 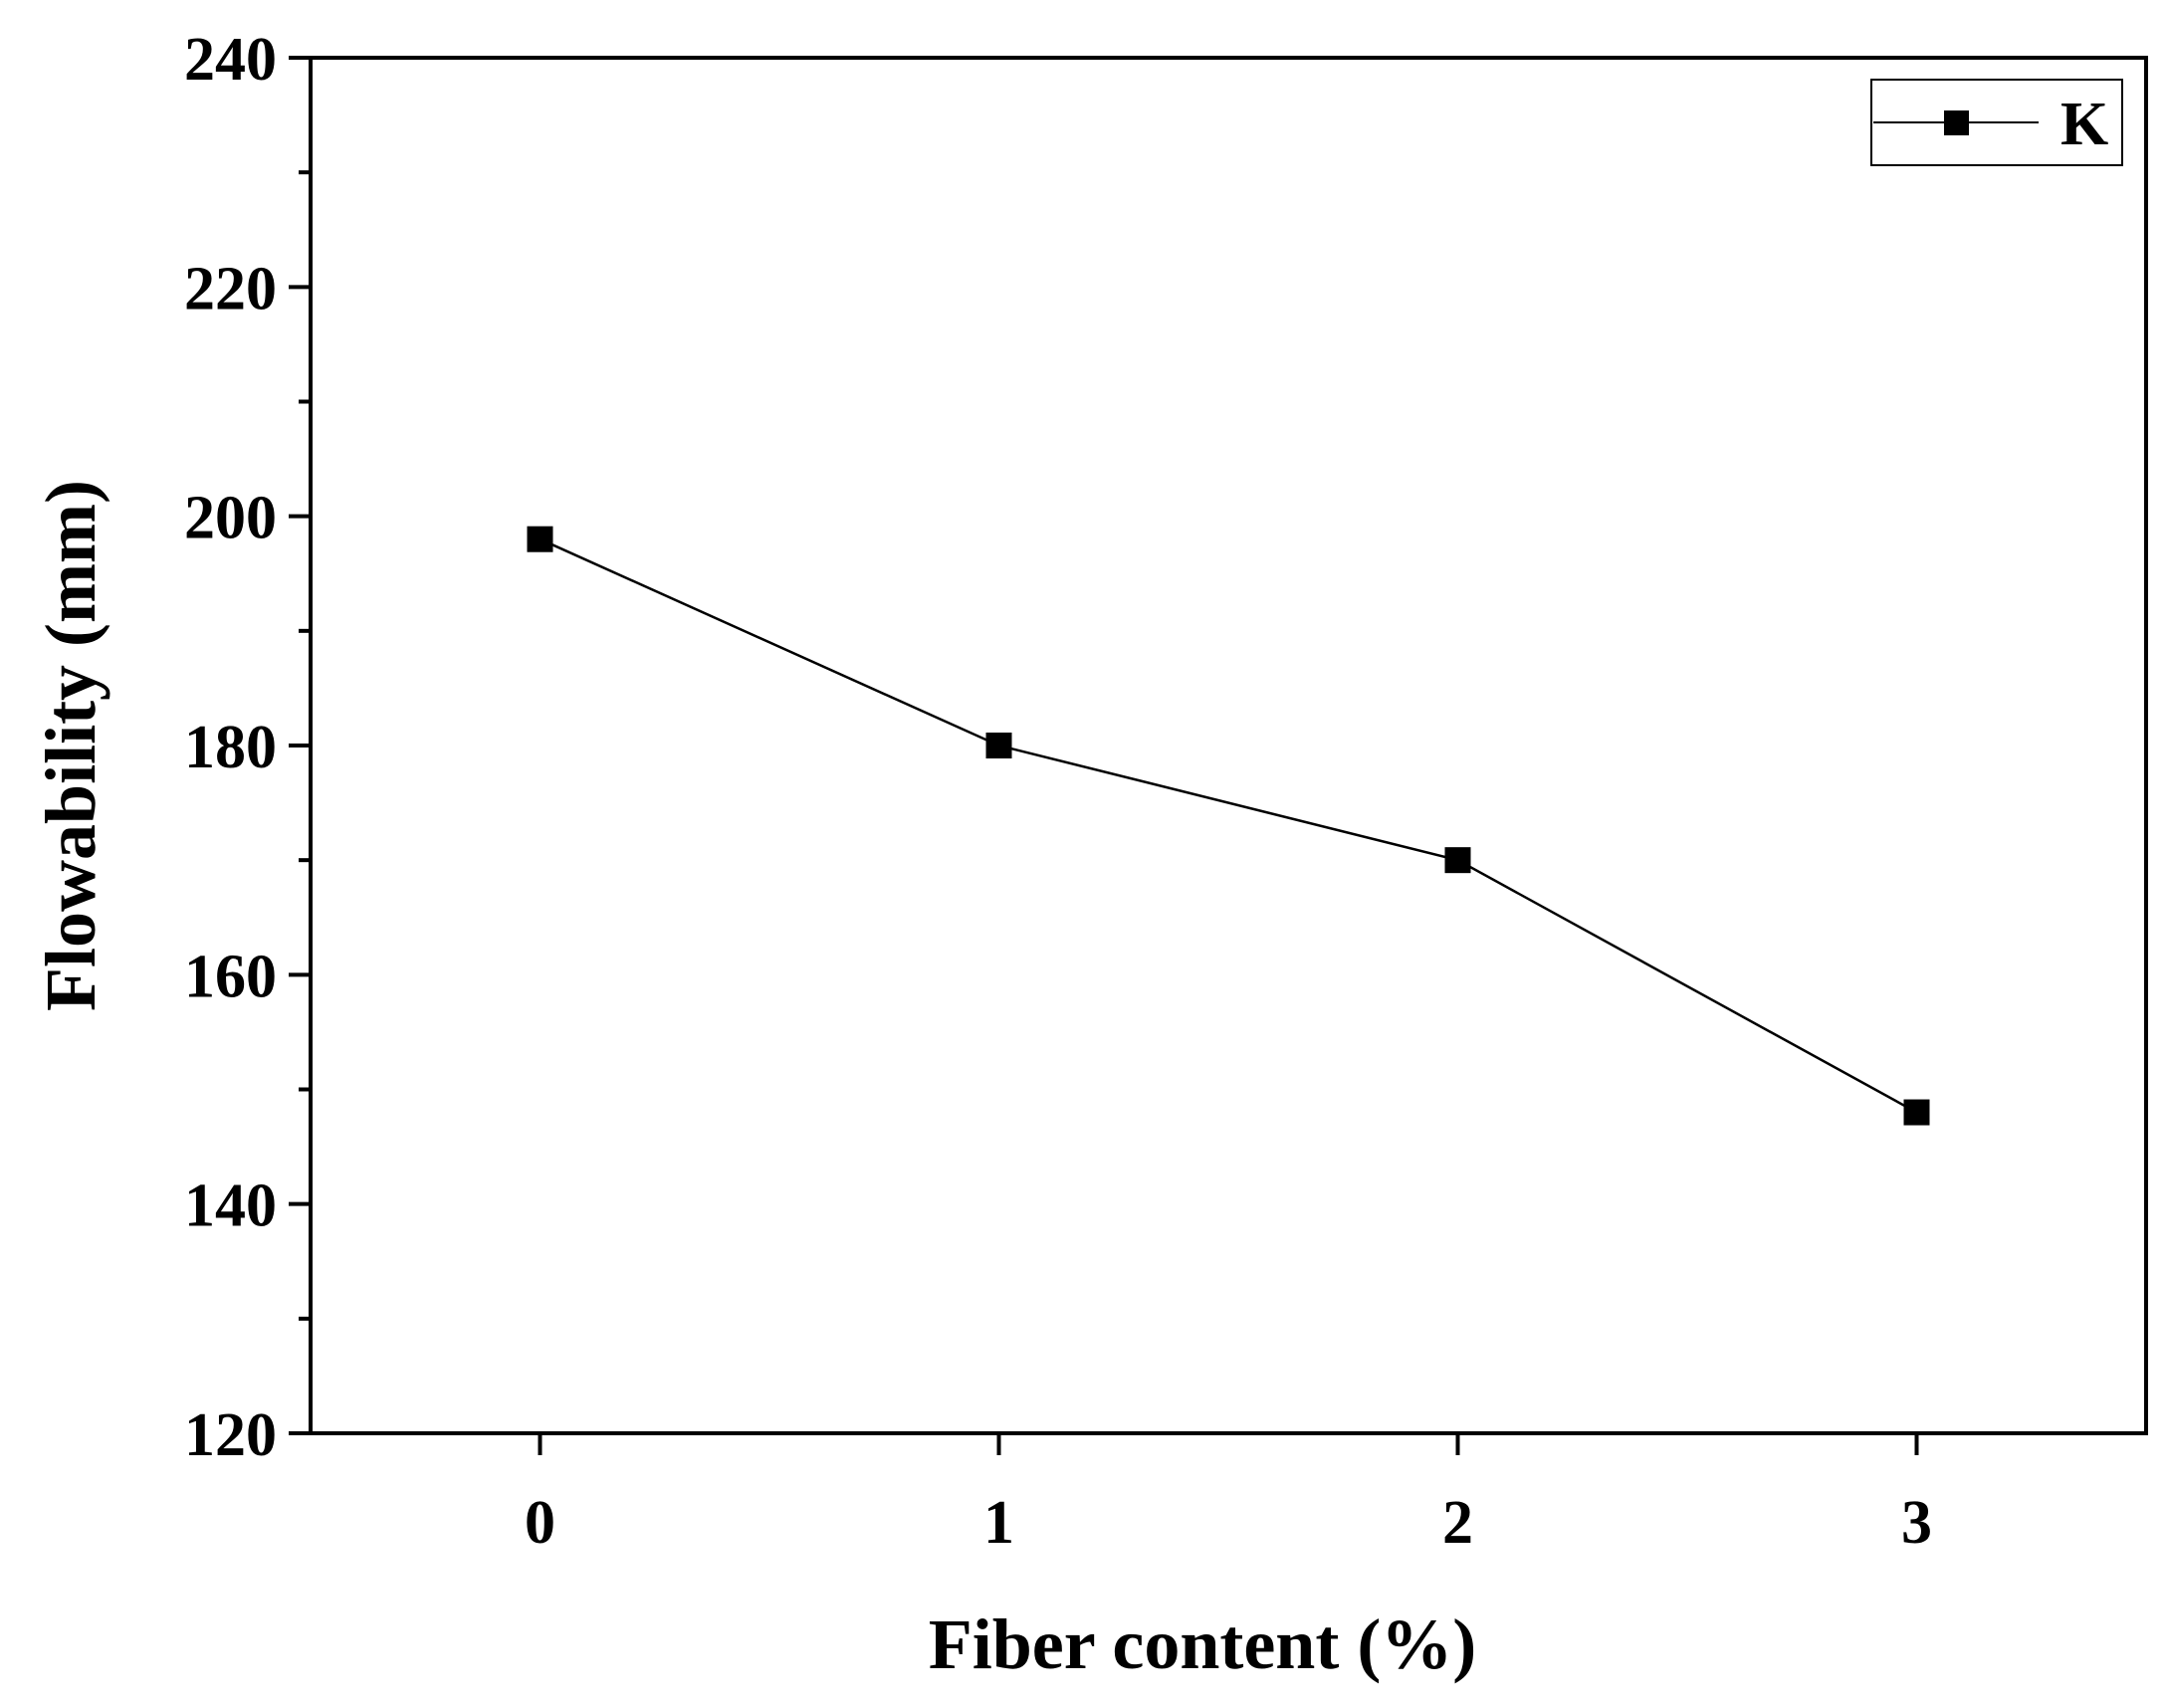 What do you see at coordinates (1917, 1523) in the screenshot?
I see `x-tick-label: 3` at bounding box center [1917, 1523].